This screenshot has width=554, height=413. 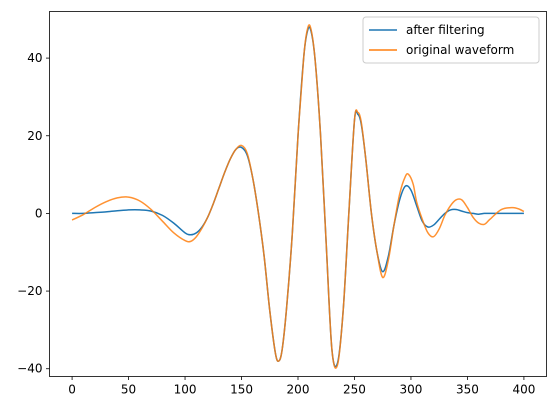 What do you see at coordinates (34, 58) in the screenshot?
I see `y-tick-label: 40` at bounding box center [34, 58].